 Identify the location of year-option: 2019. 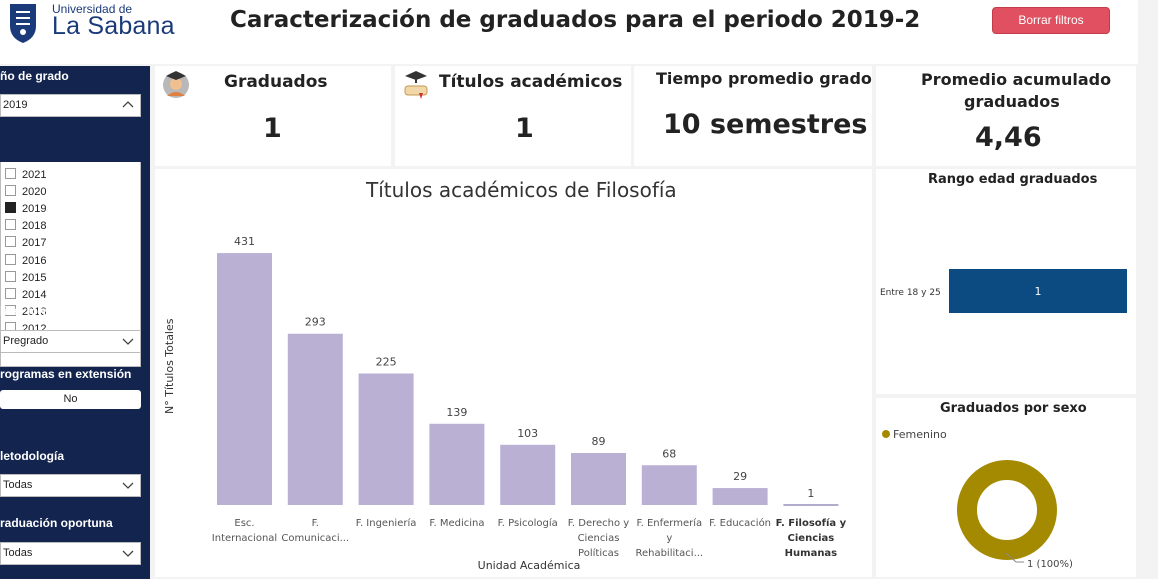
(25, 209).